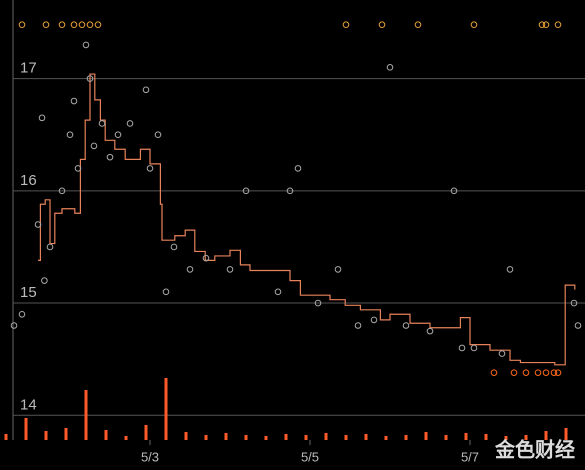 The width and height of the screenshot is (585, 470). I want to click on watermark: 金色财经, so click(534, 449).